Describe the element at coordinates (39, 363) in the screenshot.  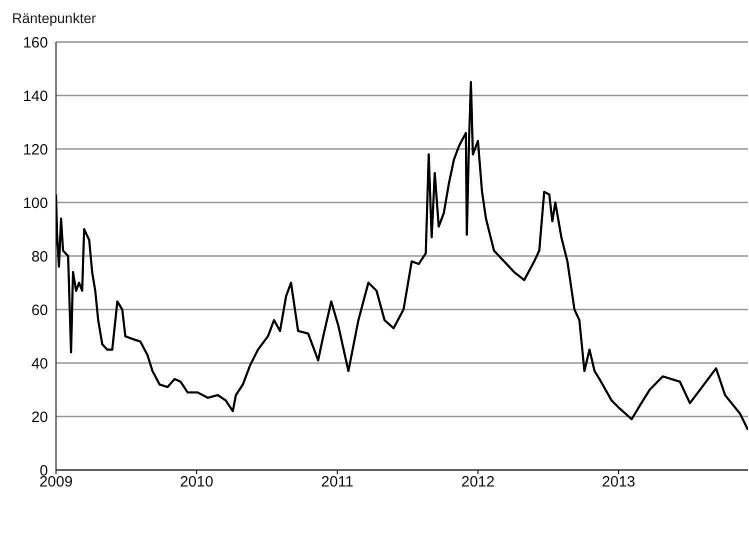
I see `y-tick-label: 40` at that location.